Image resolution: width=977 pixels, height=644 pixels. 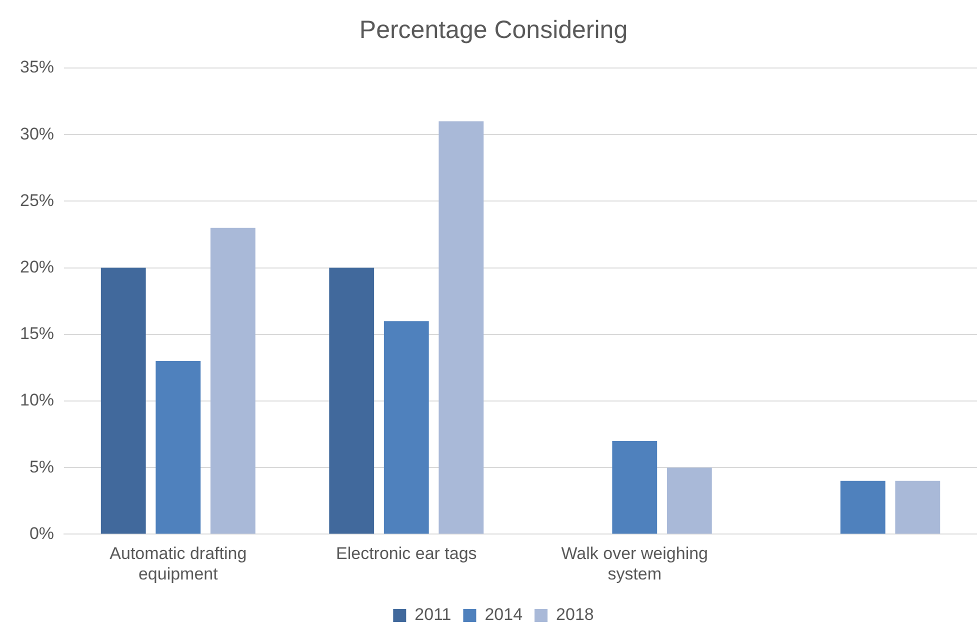 What do you see at coordinates (37, 134) in the screenshot?
I see `y-tick-label: 30%` at bounding box center [37, 134].